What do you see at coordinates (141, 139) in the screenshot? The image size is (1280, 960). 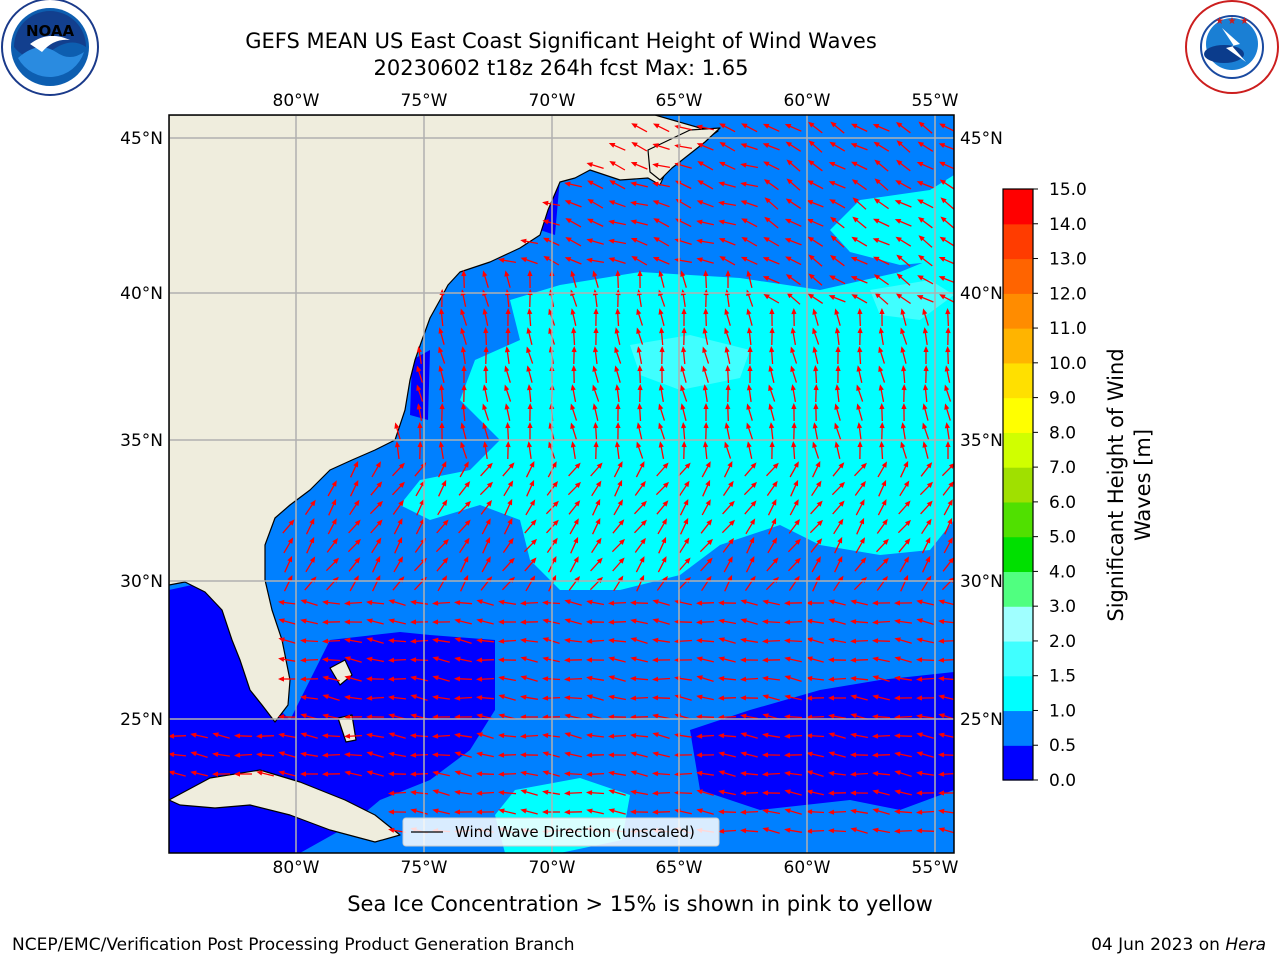 I see `lat-label: 45°N` at bounding box center [141, 139].